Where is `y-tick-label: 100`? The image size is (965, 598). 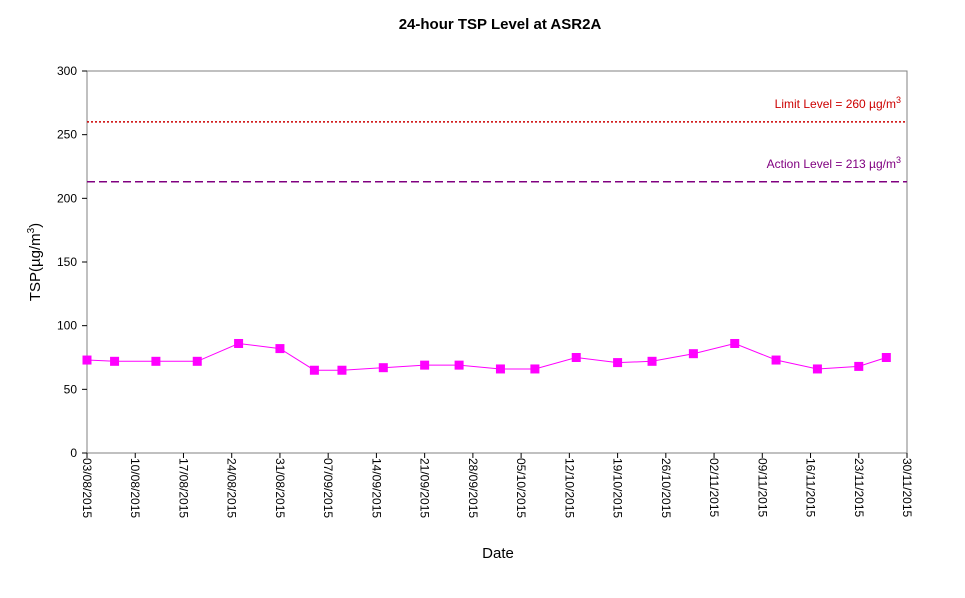
y-tick-label: 100 is located at coordinates (67, 326).